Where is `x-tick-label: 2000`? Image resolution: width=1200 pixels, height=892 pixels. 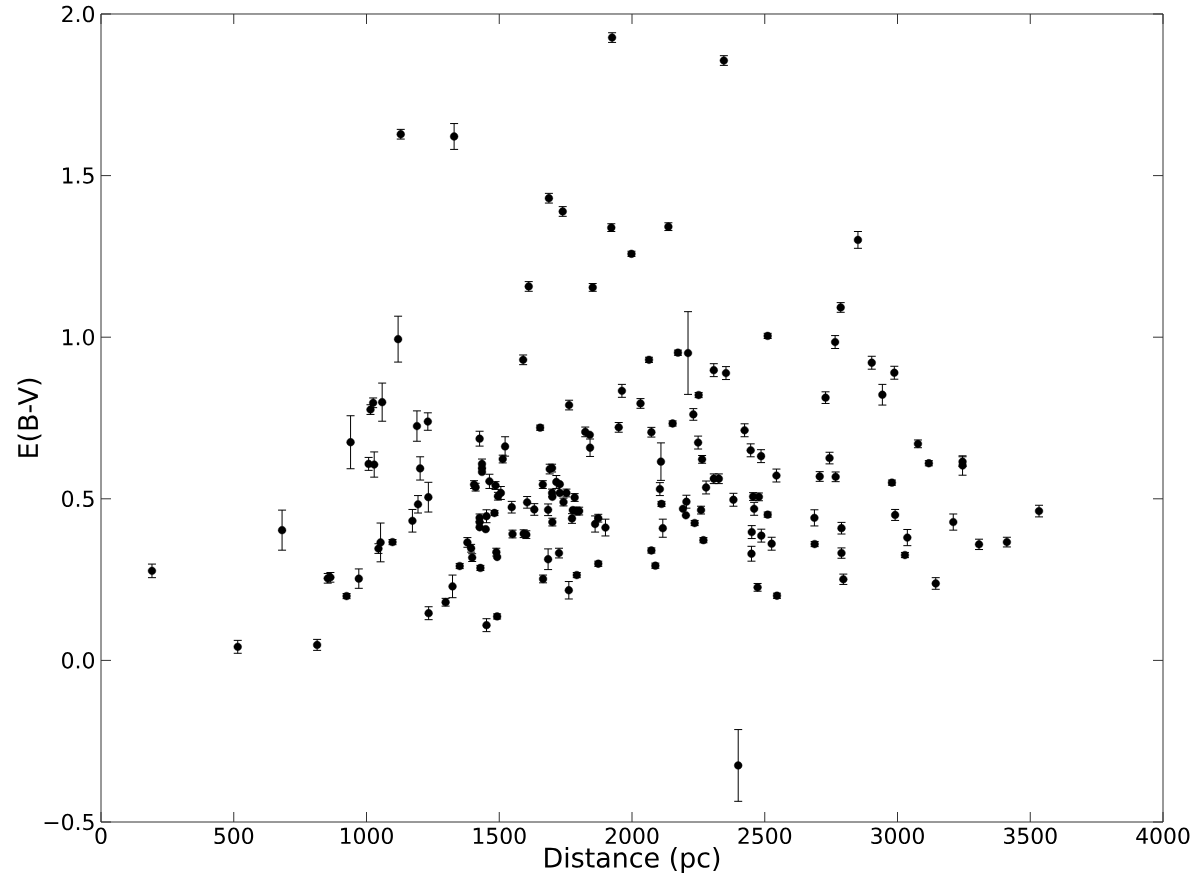
x-tick-label: 2000 is located at coordinates (632, 836).